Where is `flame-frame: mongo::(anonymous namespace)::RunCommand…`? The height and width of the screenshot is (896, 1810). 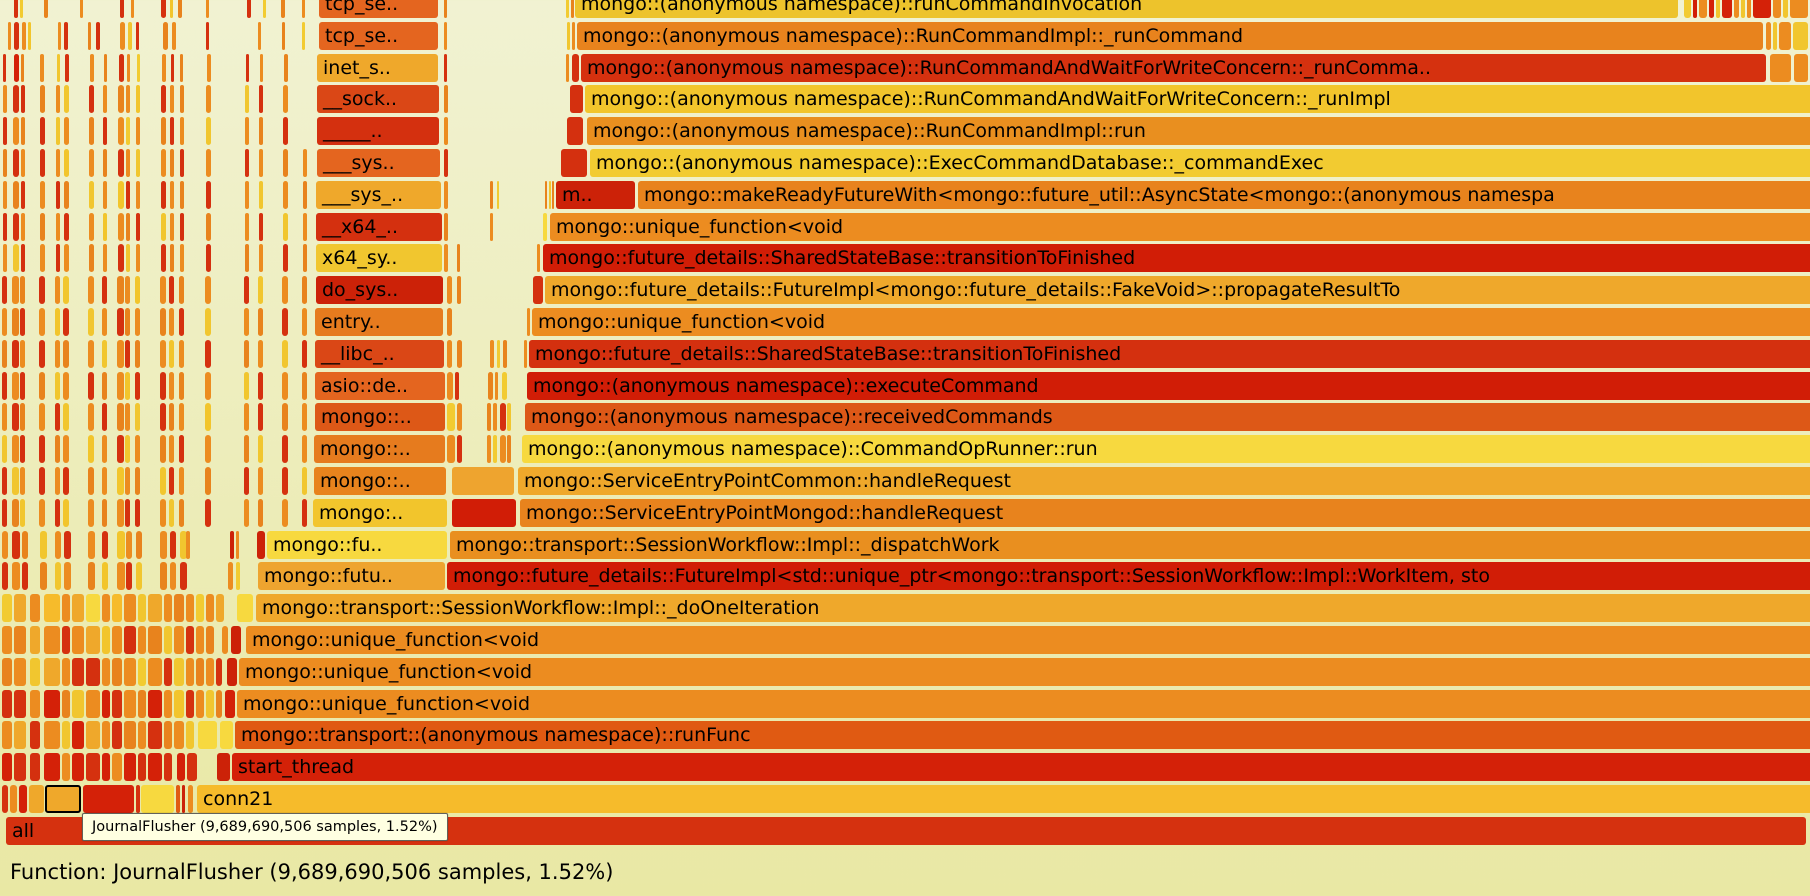
flame-frame: mongo::(anonymous namespace)::RunCommand… is located at coordinates (1173, 67).